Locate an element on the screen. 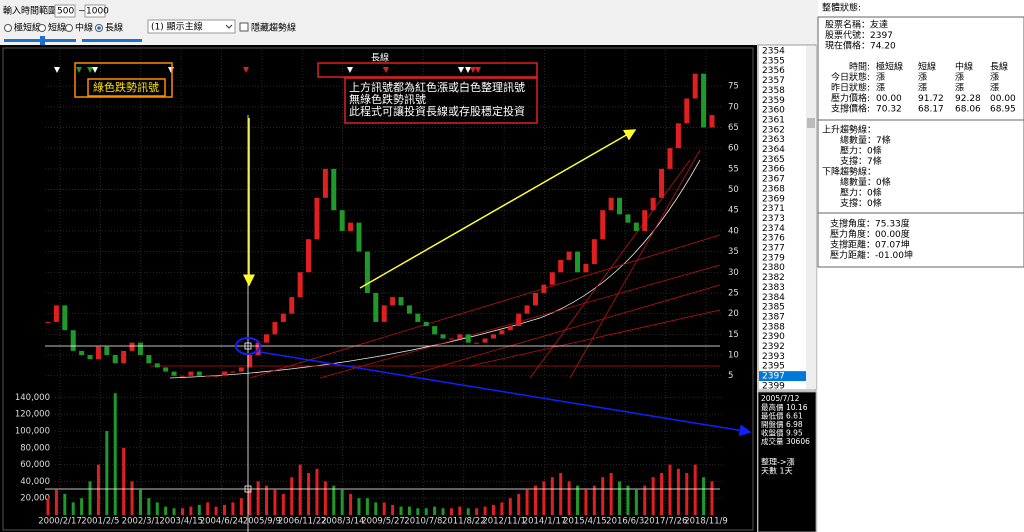 The width and height of the screenshot is (1024, 532). dropdown-text: (1) 顯示主線 is located at coordinates (177, 27).